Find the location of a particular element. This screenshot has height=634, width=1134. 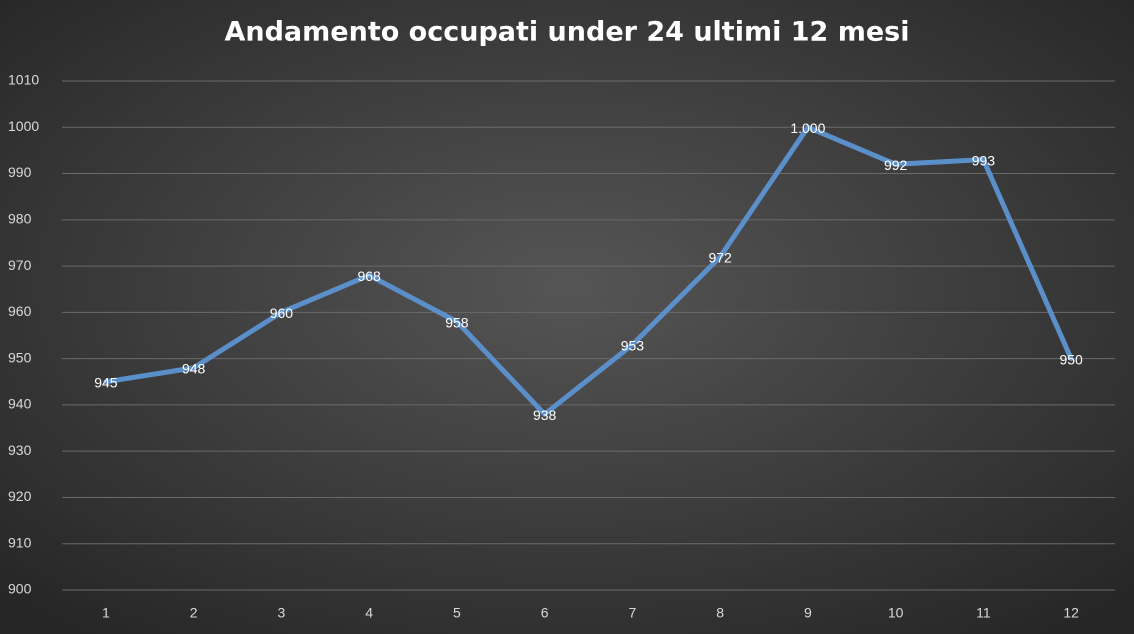

x-tick-label: 12 is located at coordinates (1071, 613).